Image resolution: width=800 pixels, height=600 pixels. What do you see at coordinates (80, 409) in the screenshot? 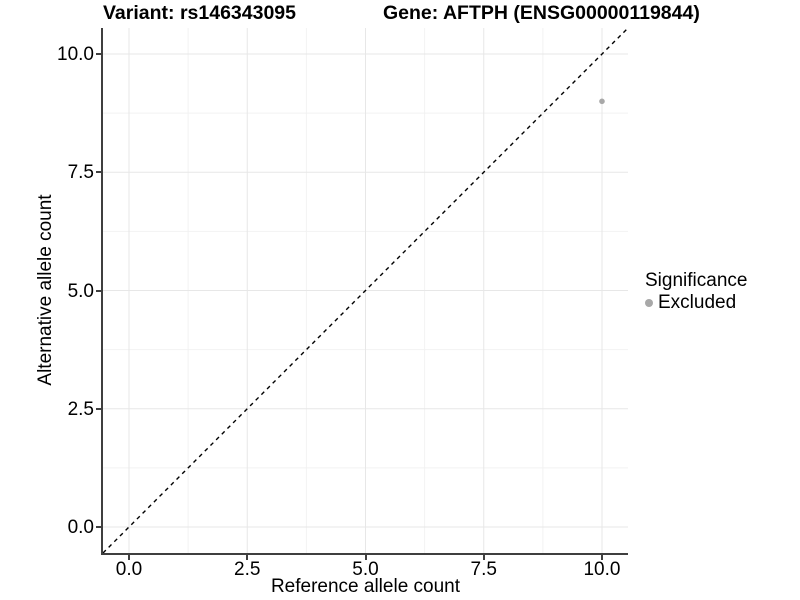
I see `y-tick-label: 2.5` at bounding box center [80, 409].